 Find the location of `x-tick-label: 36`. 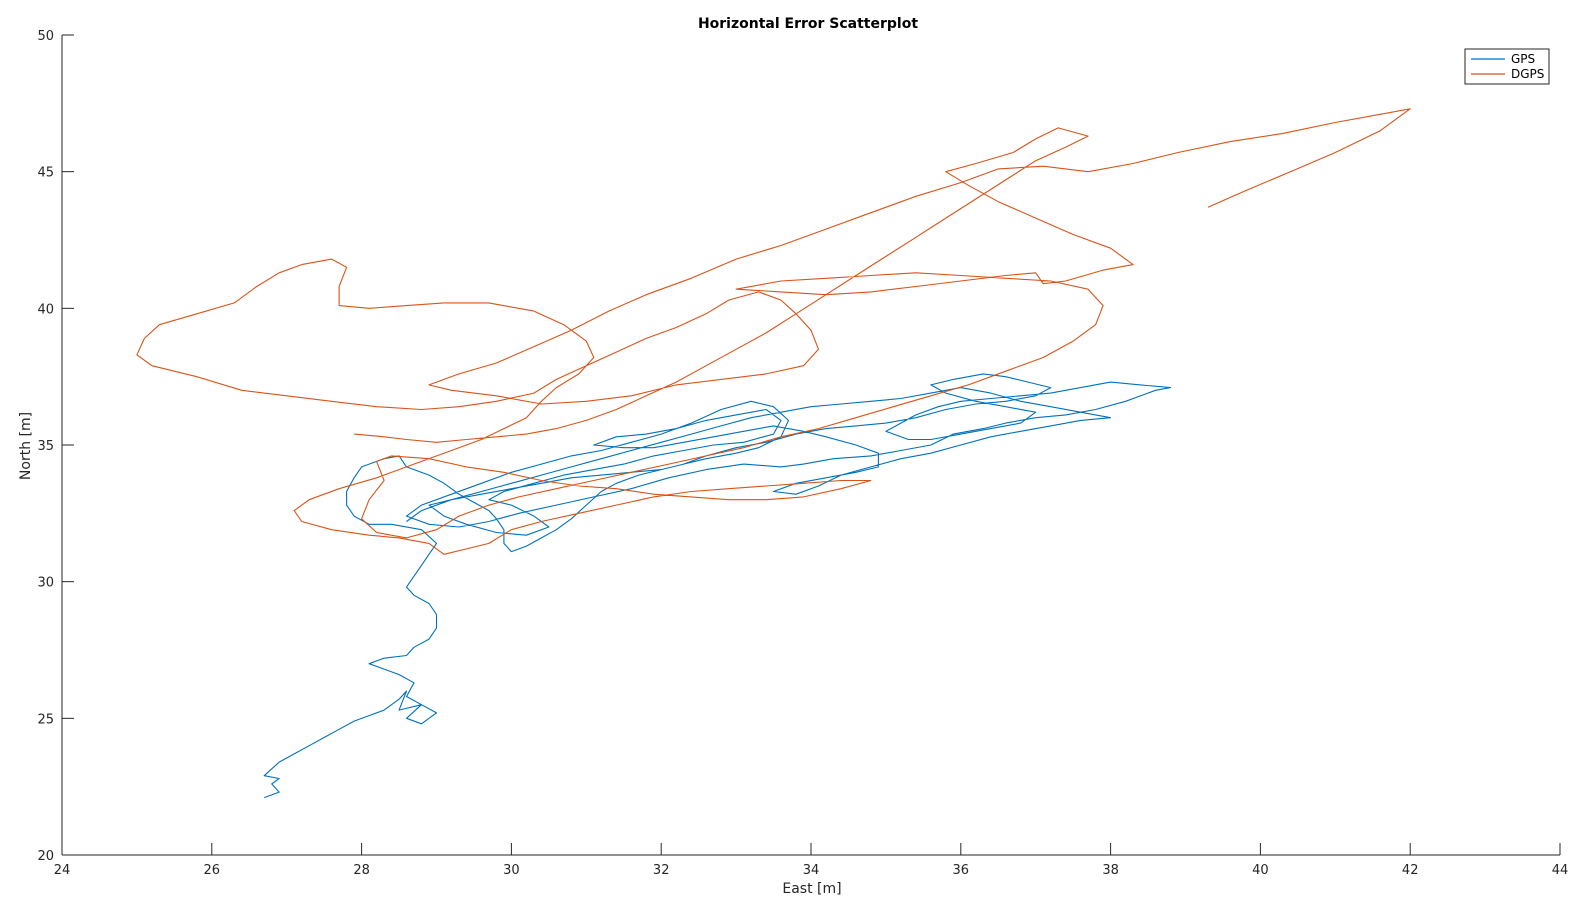

x-tick-label: 36 is located at coordinates (961, 870).